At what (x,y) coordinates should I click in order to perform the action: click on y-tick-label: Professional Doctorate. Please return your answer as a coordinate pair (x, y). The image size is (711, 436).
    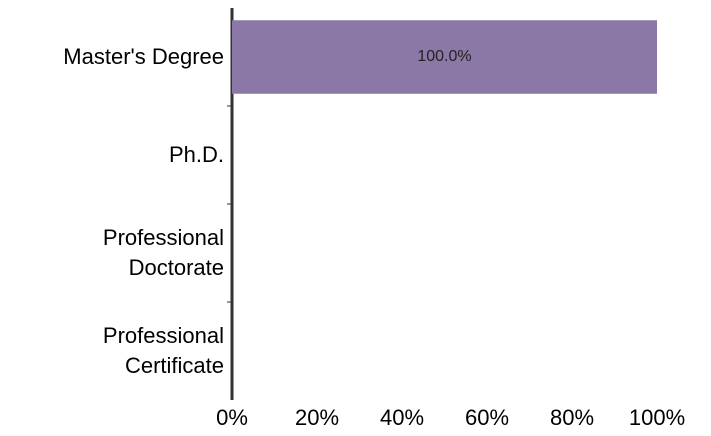
    Looking at the image, I should click on (163, 252).